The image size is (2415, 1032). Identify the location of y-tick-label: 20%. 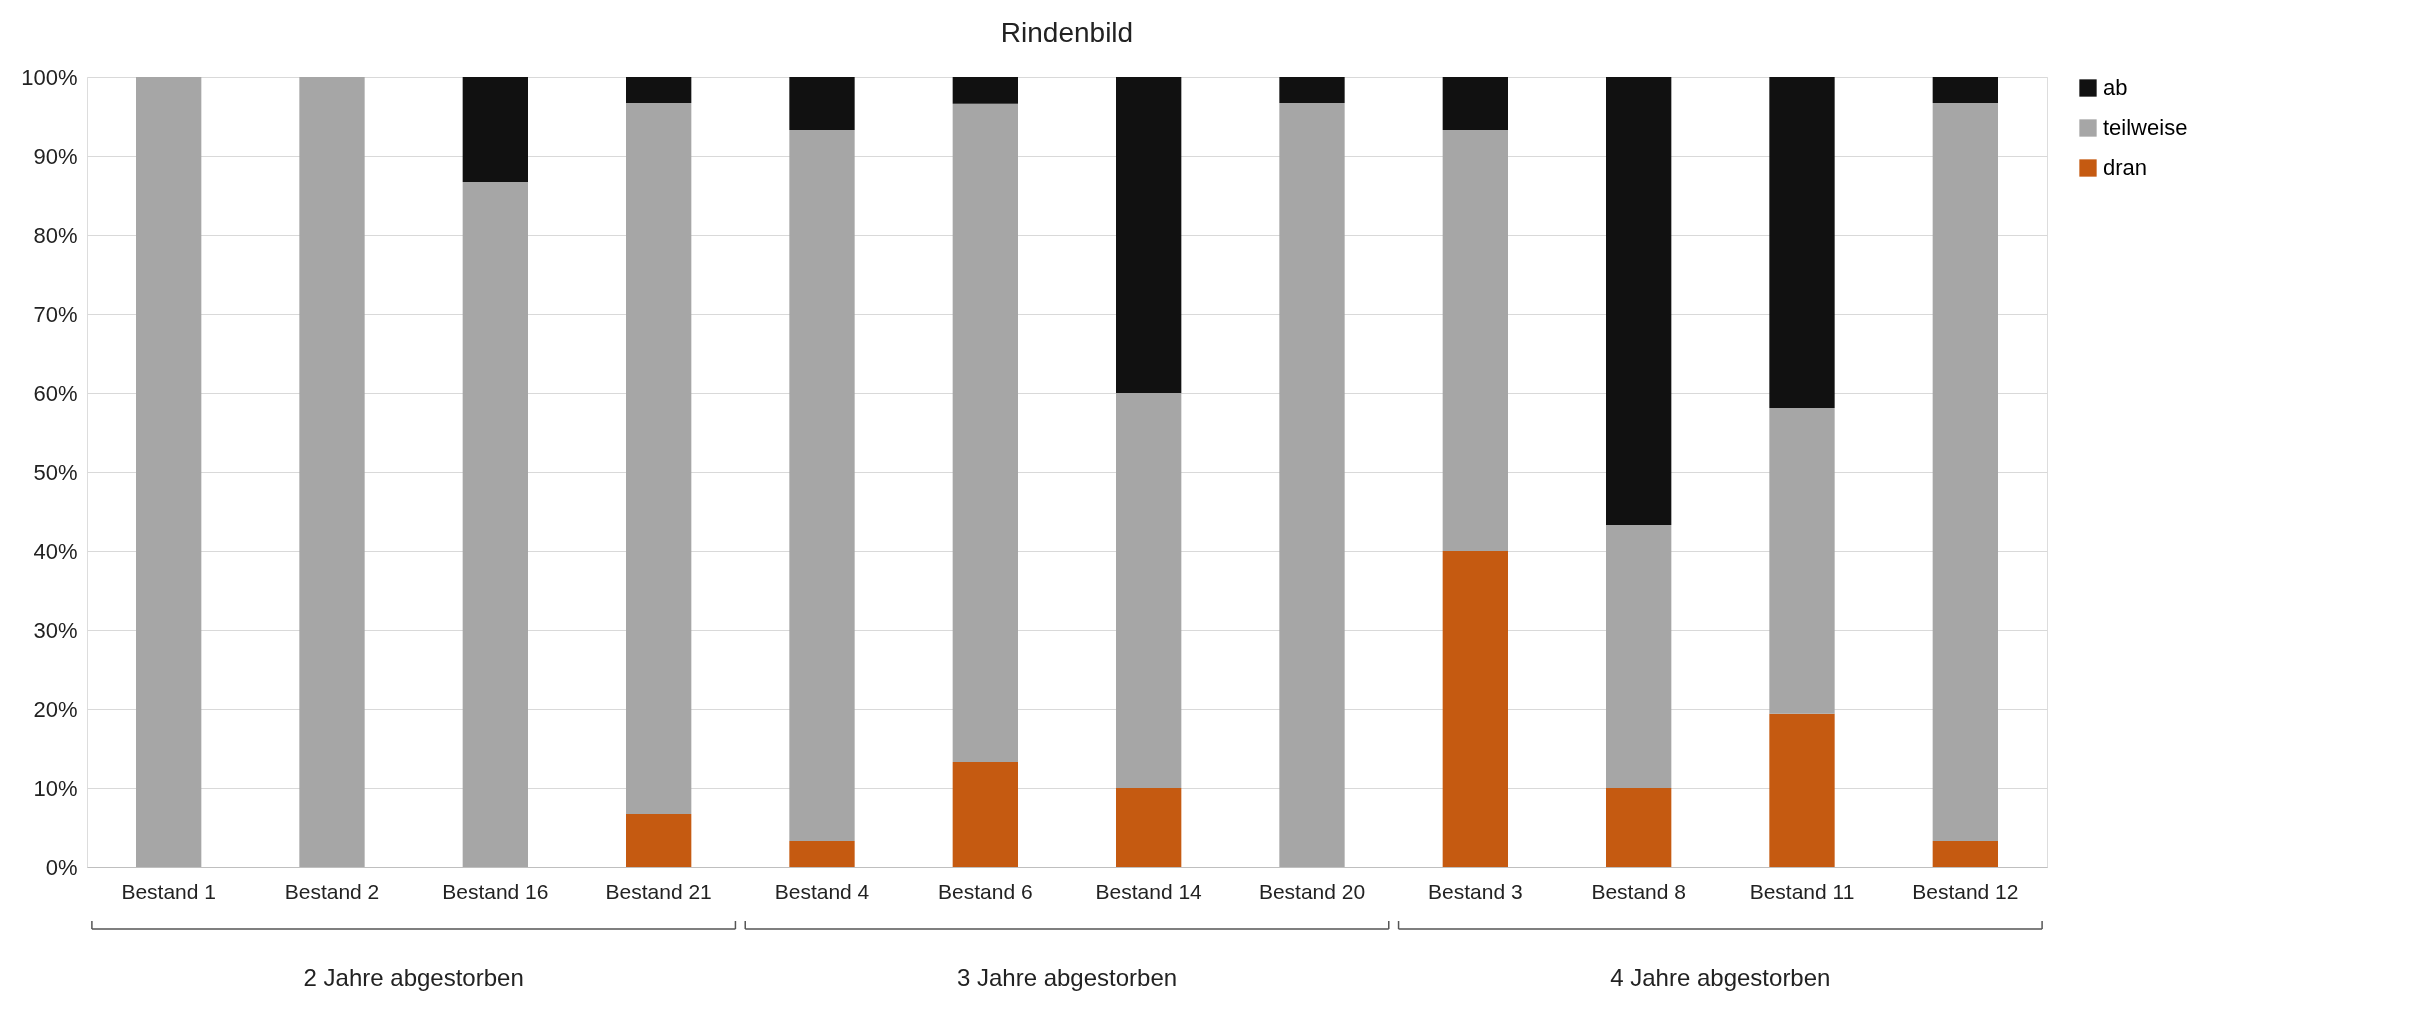
(55, 709).